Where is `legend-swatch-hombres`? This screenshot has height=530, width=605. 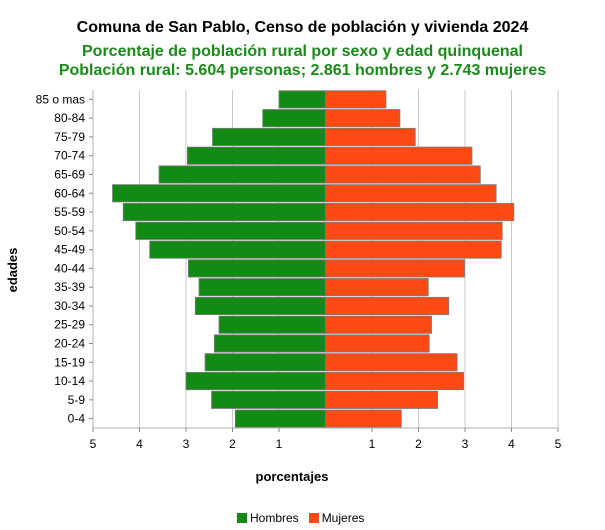 legend-swatch-hombres is located at coordinates (242, 518).